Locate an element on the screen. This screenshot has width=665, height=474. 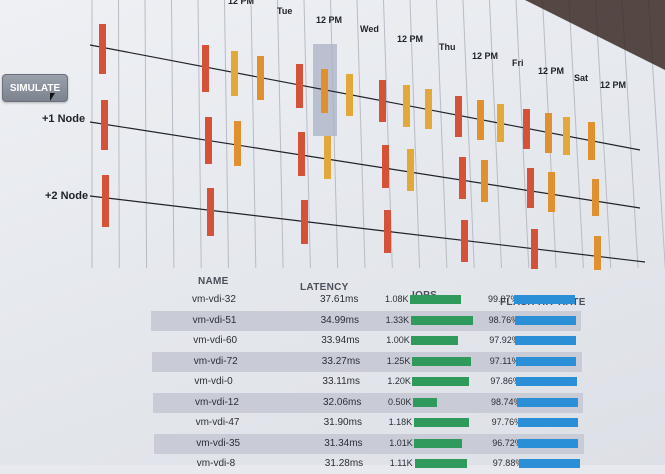
timeline-row-label: +2 Node is located at coordinates (66, 196).